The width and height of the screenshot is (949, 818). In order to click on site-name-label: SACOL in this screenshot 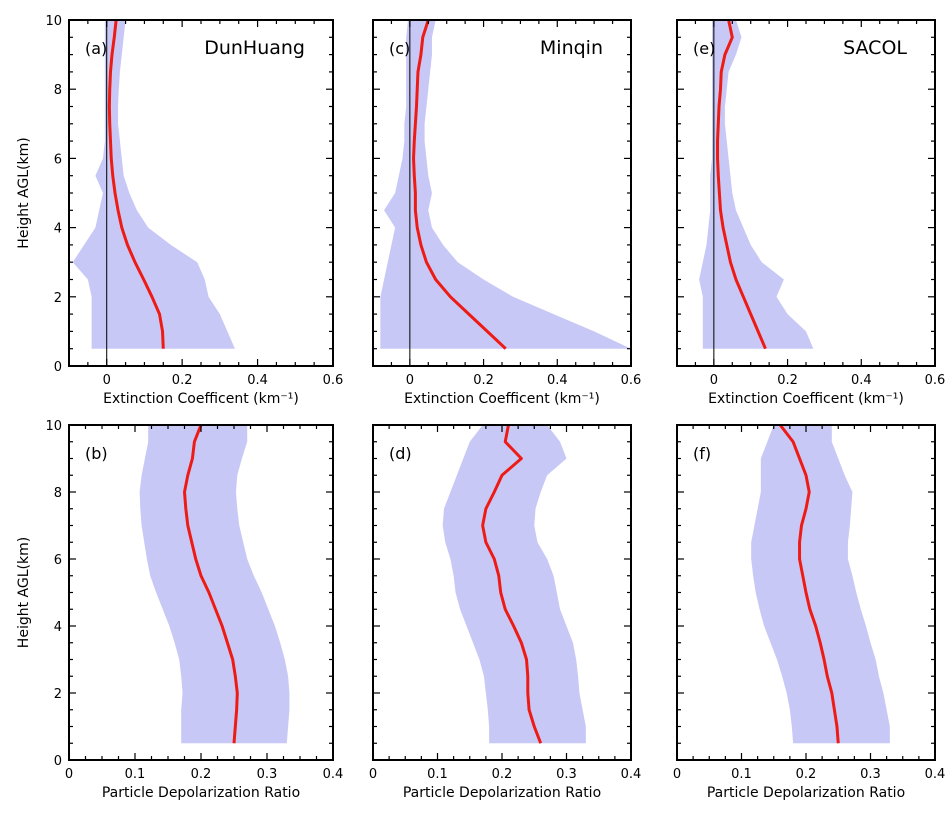, I will do `click(875, 48)`.